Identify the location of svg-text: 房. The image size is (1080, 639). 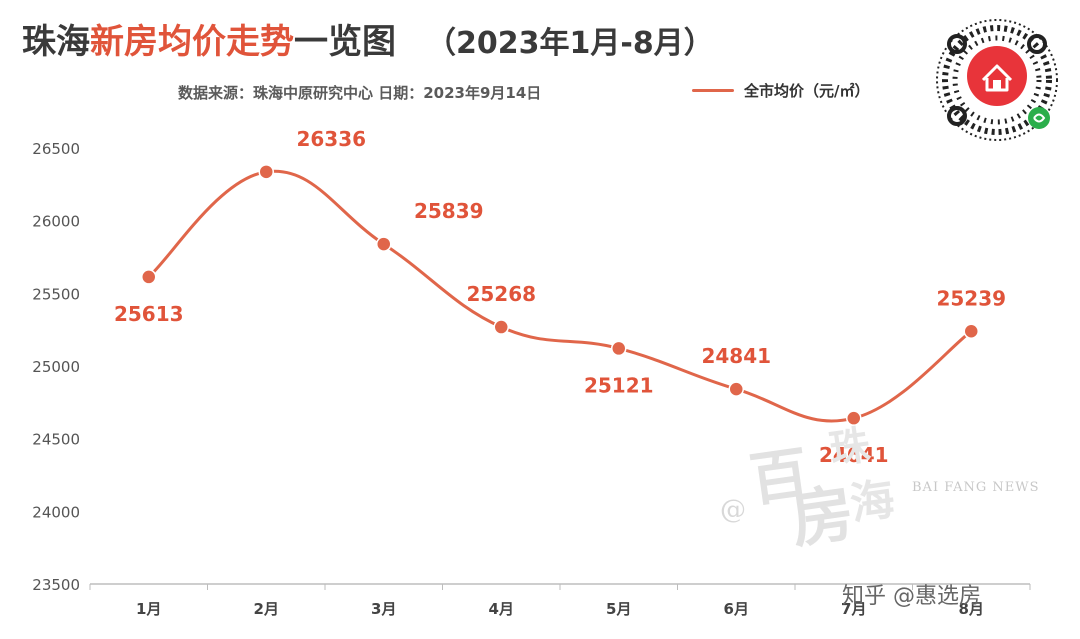
(823, 516).